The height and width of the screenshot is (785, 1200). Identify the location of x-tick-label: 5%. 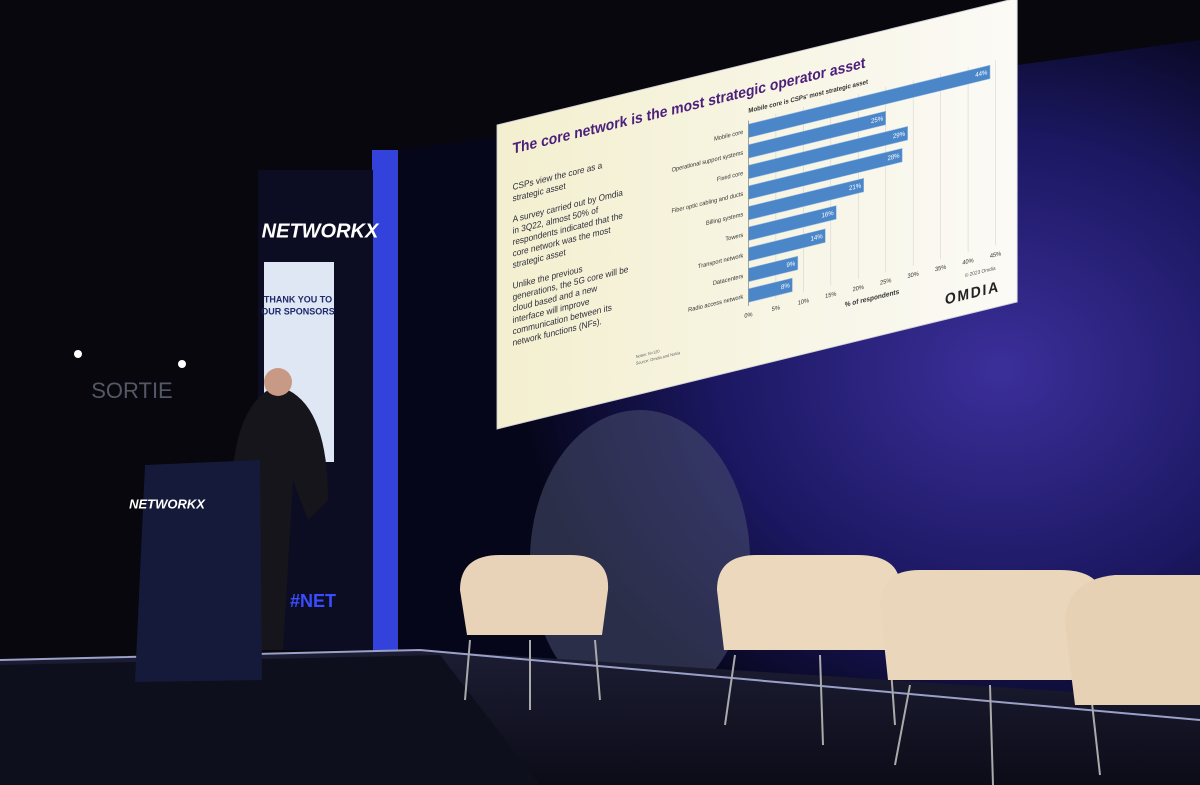
(776, 309).